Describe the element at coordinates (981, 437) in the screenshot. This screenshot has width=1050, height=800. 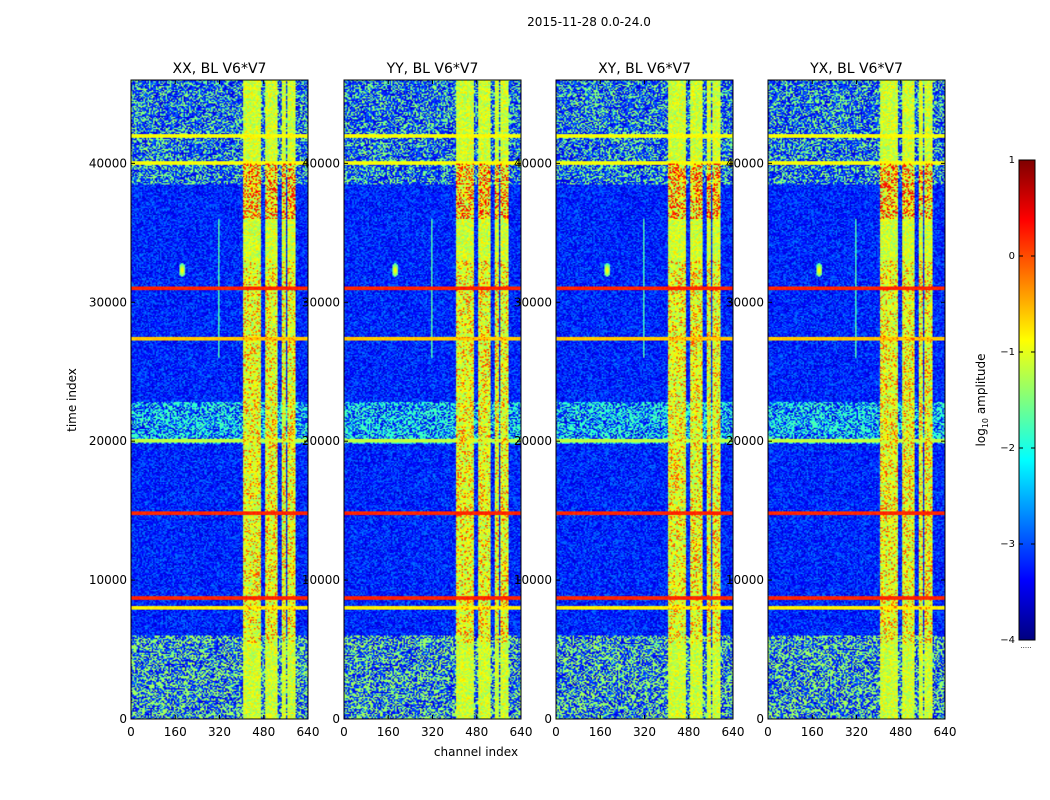
I see `colorbar-label-main: log` at that location.